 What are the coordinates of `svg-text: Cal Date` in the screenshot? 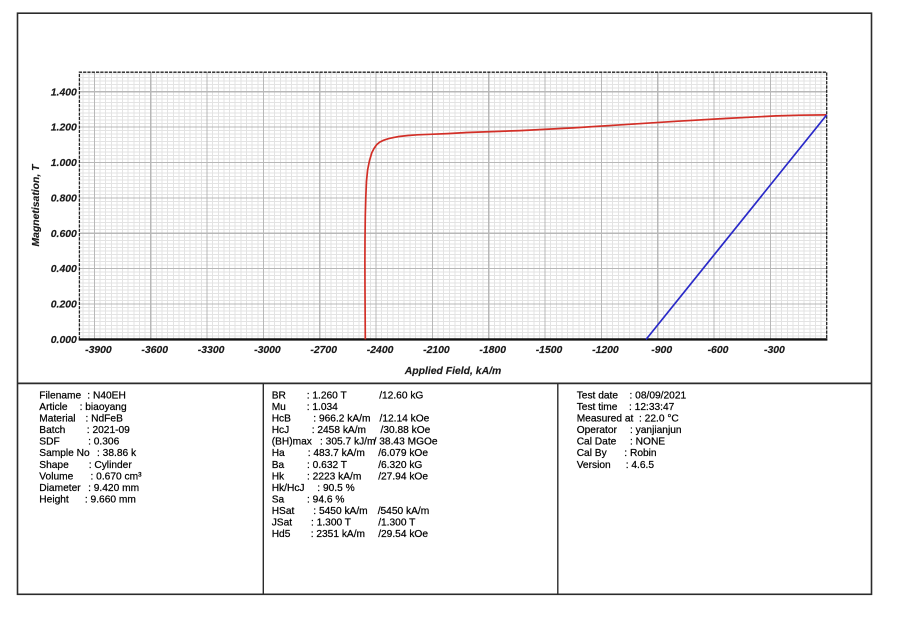 It's located at (597, 442).